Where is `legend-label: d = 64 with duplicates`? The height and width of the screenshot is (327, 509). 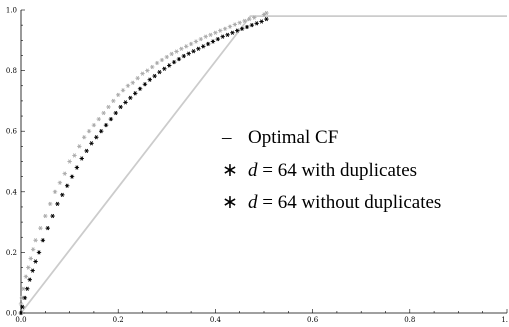 legend-label: d = 64 with duplicates is located at coordinates (332, 170).